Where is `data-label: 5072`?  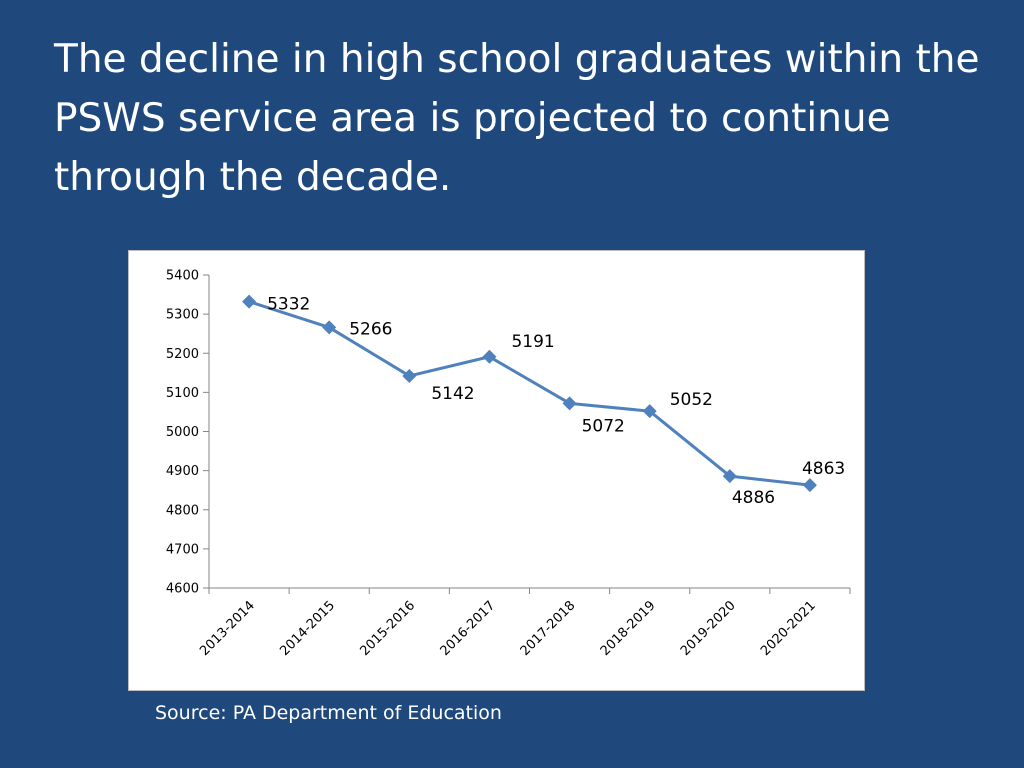 data-label: 5072 is located at coordinates (603, 426).